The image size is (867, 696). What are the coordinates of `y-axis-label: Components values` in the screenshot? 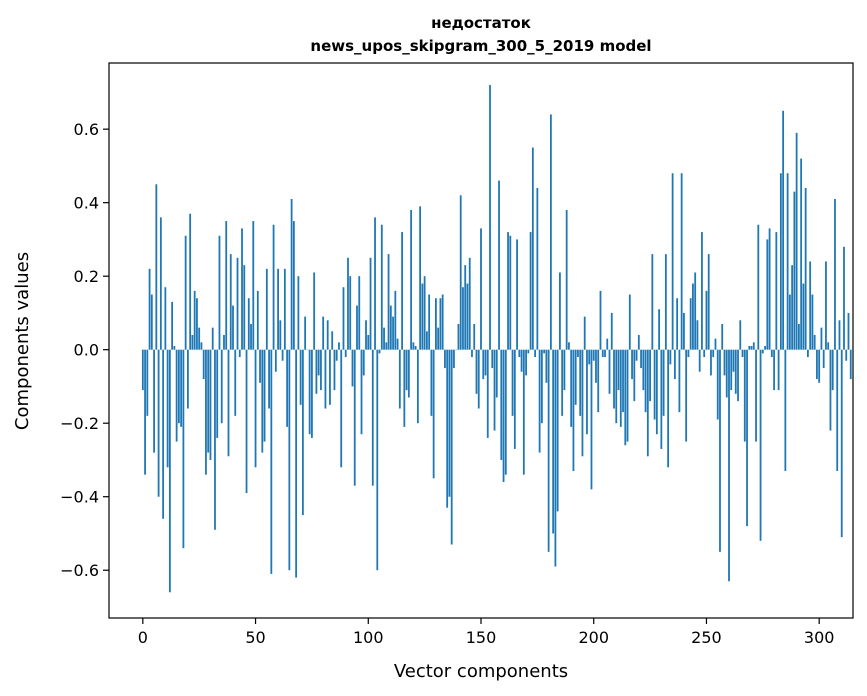 It's located at (22, 341).